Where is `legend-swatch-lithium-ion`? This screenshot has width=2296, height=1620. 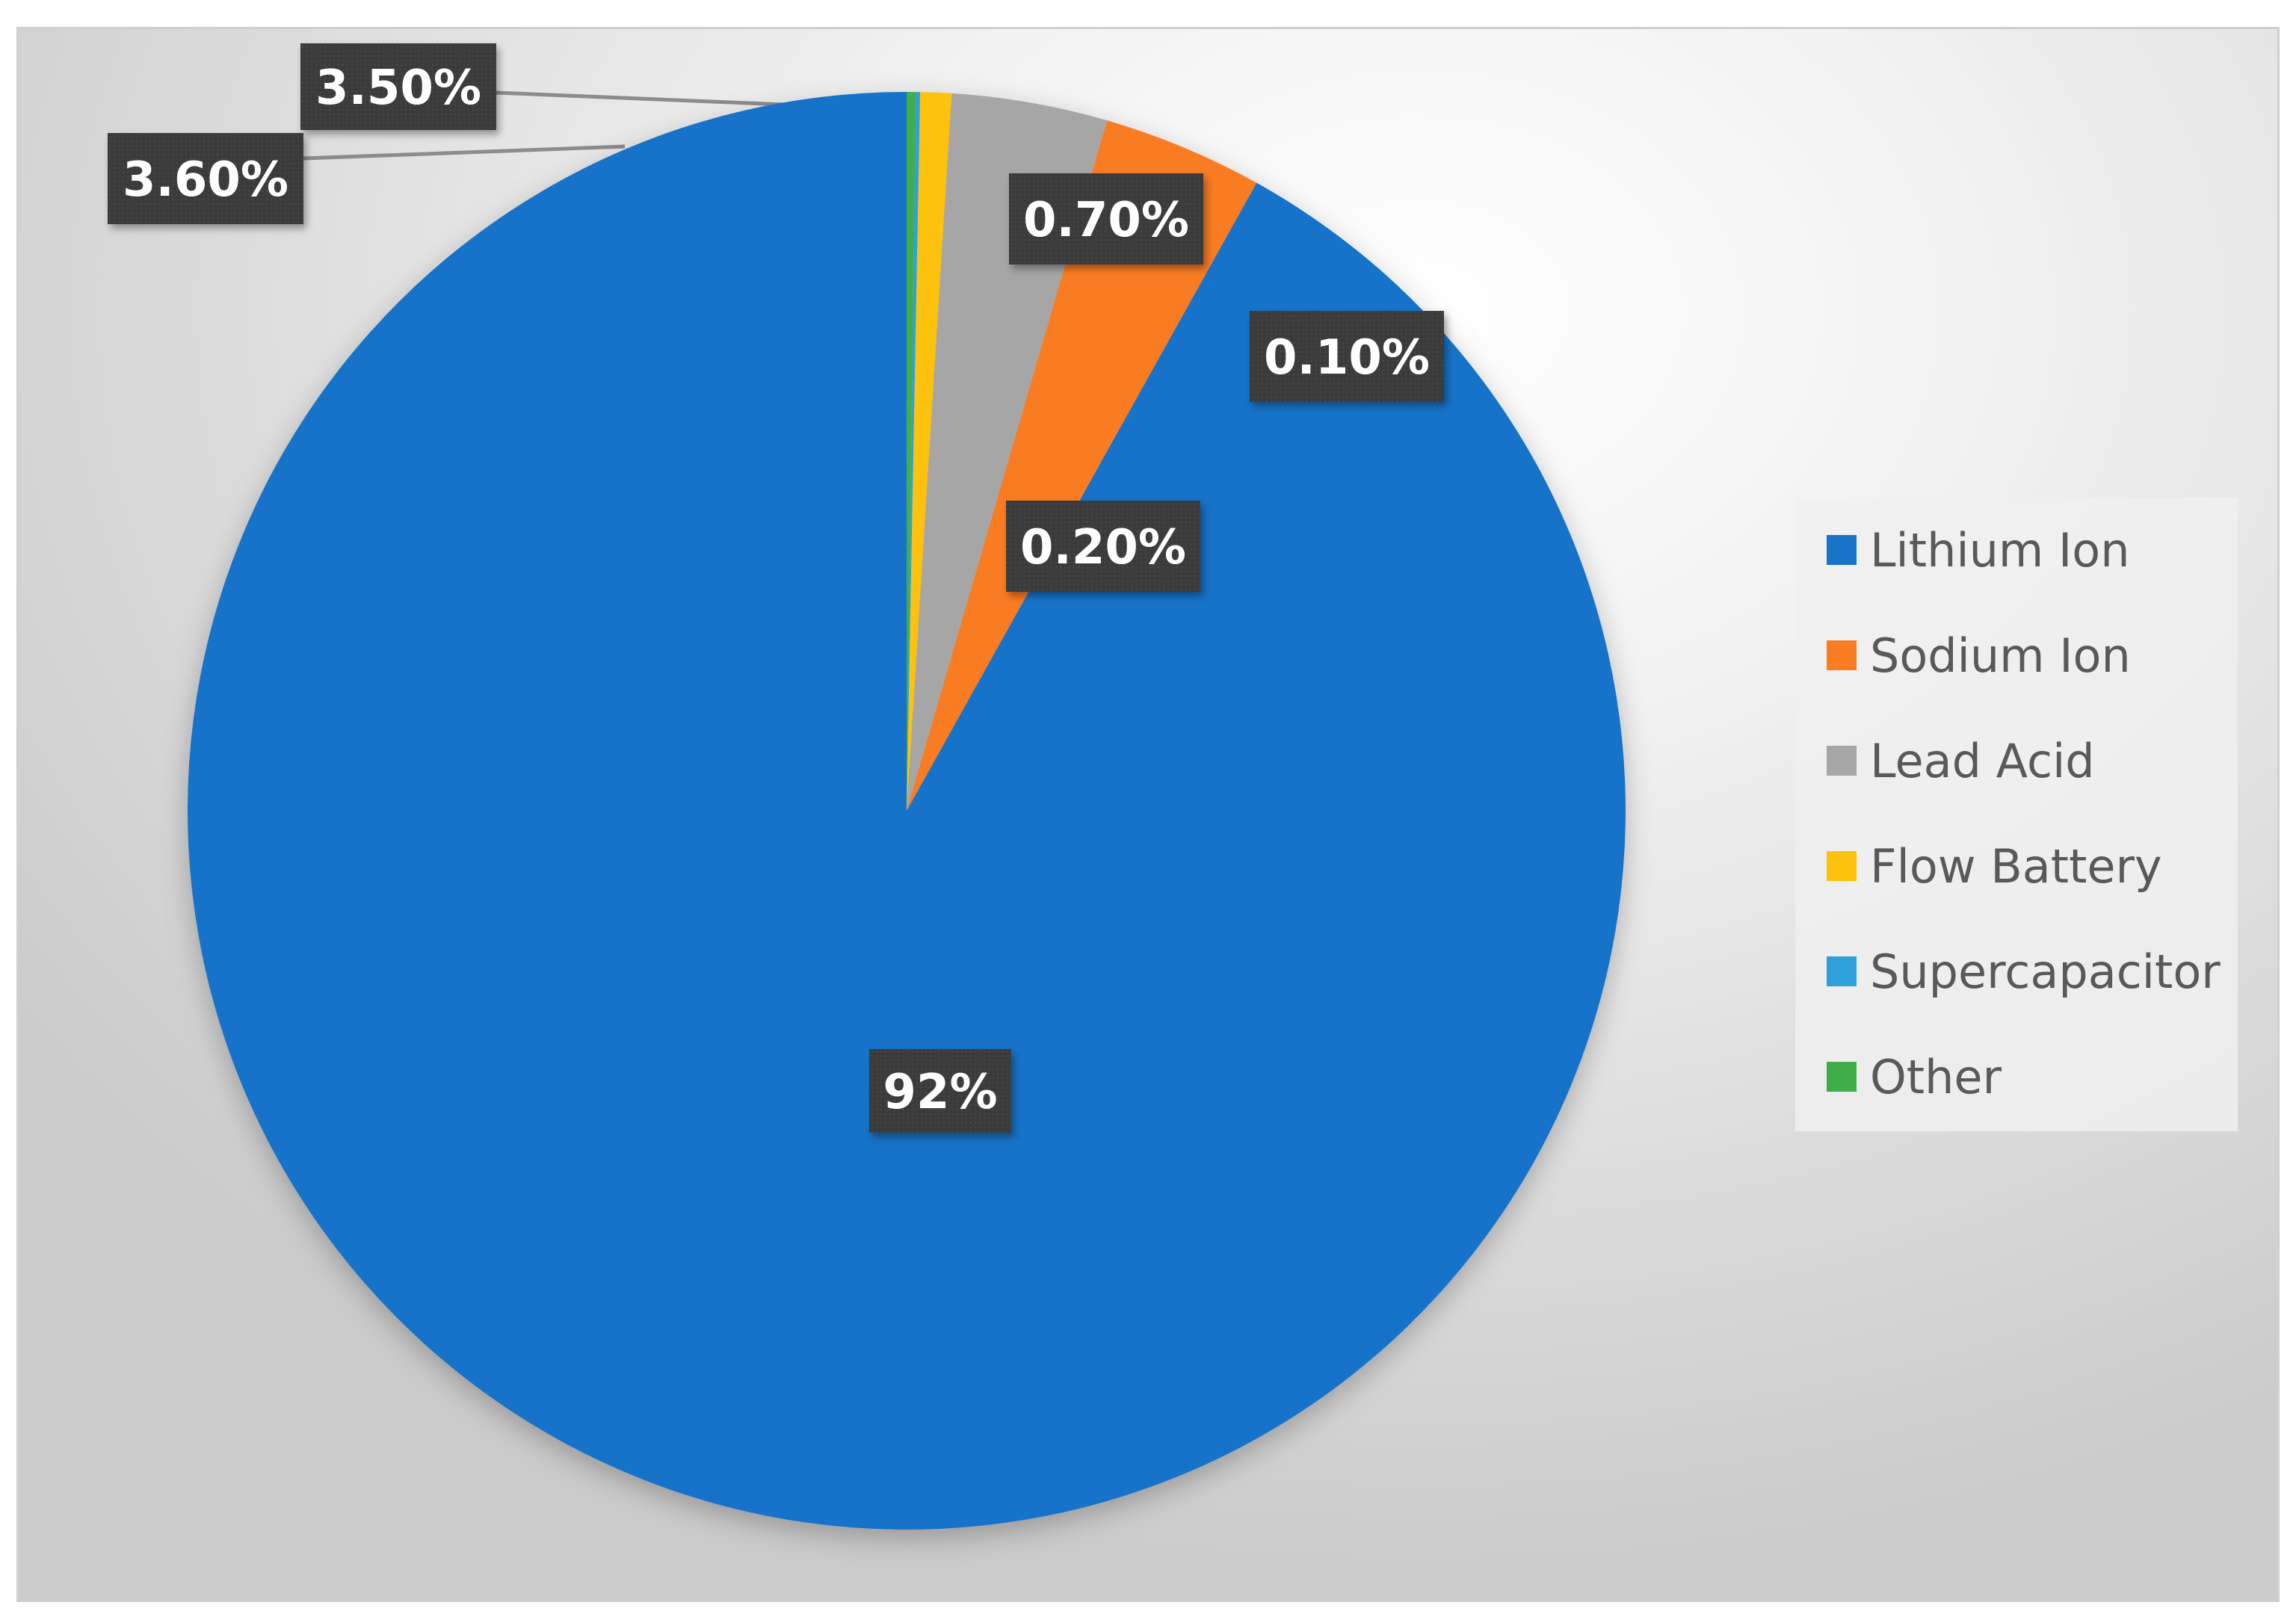 legend-swatch-lithium-ion is located at coordinates (1842, 550).